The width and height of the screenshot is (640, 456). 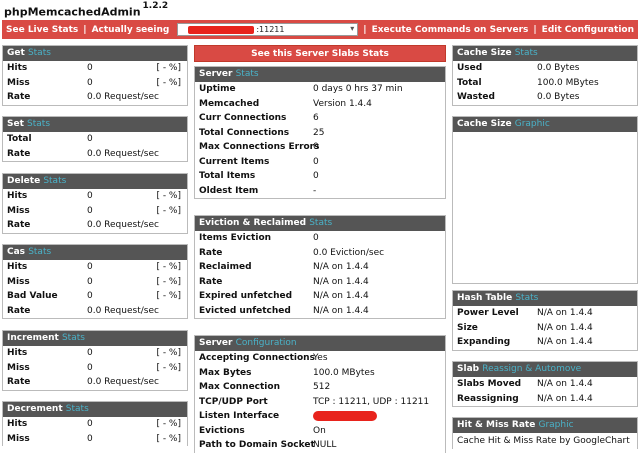 I want to click on panel-header: Cache Size Stats, so click(x=545, y=53).